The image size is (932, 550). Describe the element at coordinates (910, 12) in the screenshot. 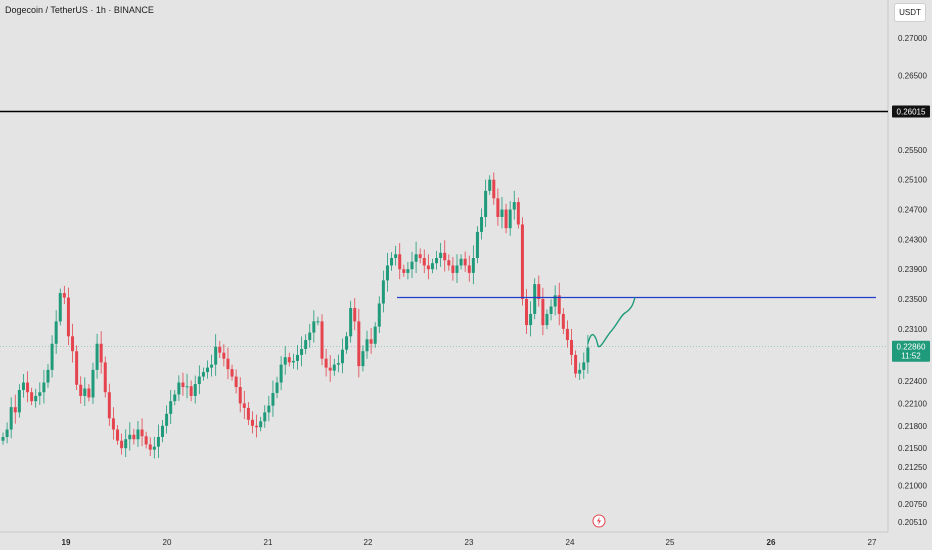

I see `currency-button: USDT` at that location.